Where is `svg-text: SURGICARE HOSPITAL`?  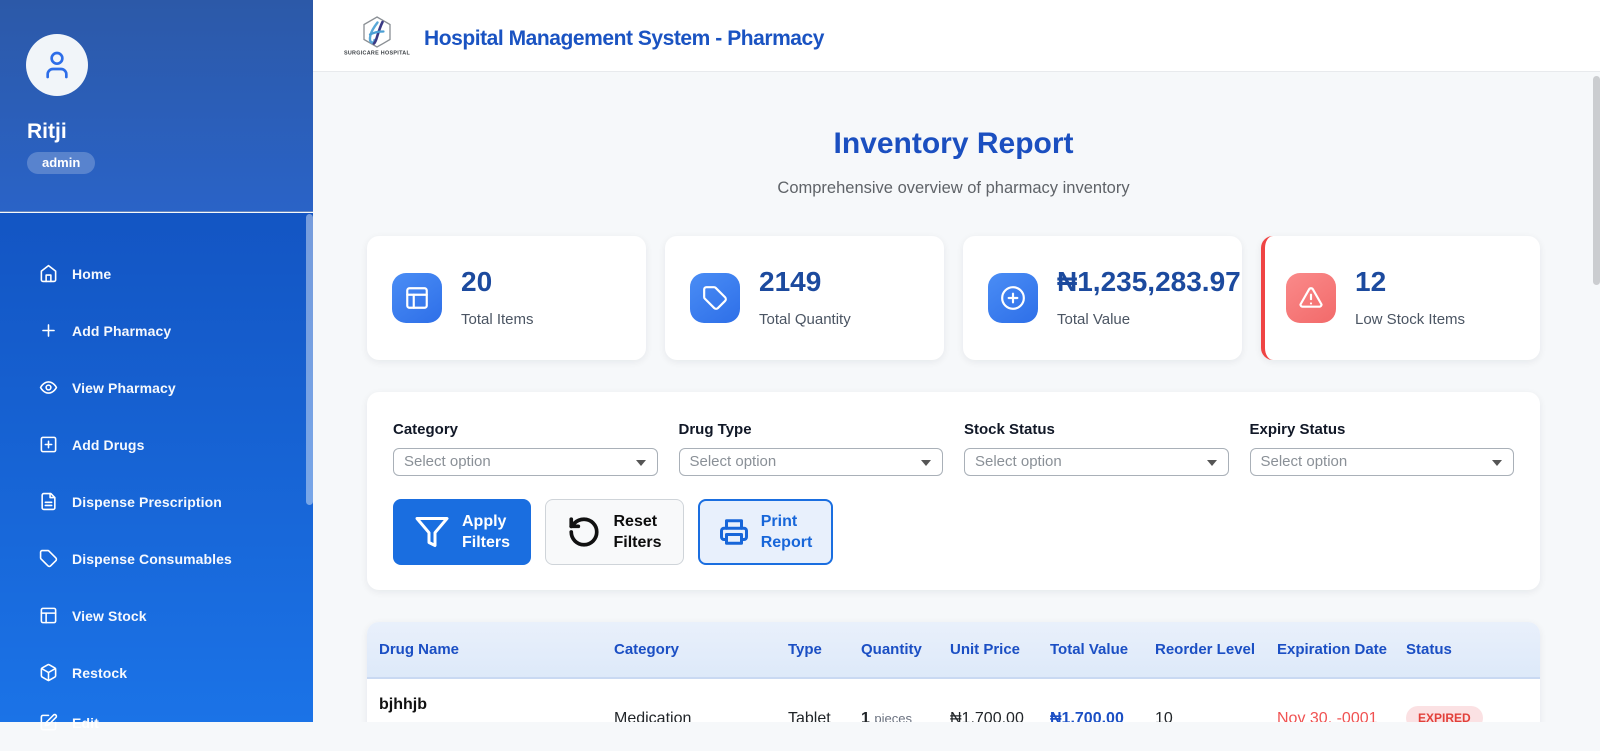
svg-text: SURGICARE HOSPITAL is located at coordinates (377, 54).